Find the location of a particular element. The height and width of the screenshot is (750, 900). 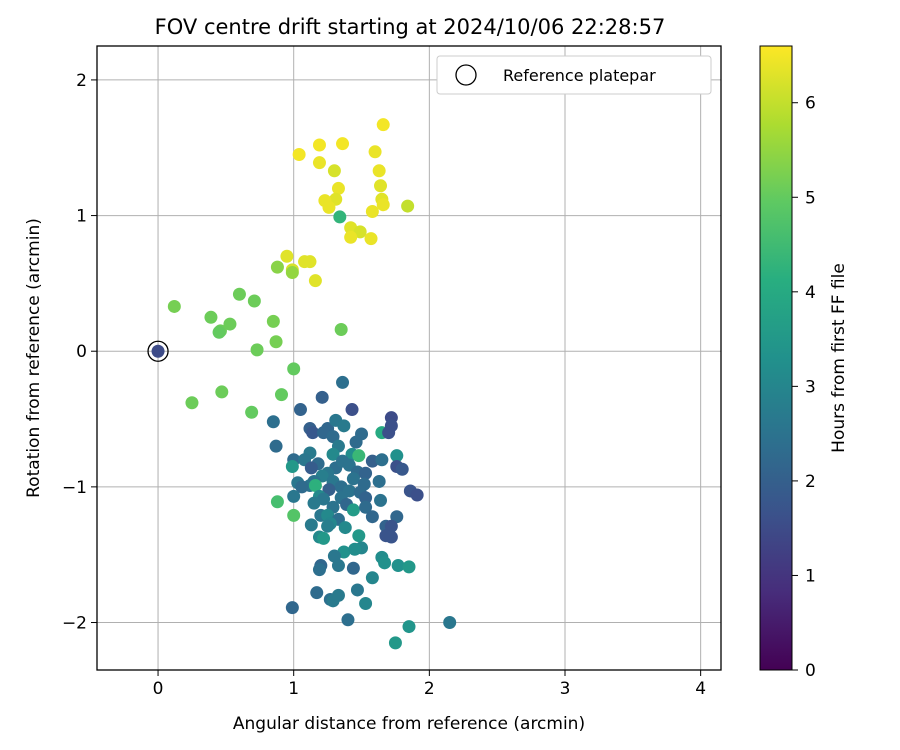

y-axis-label: Rotation from reference (arcmin) is located at coordinates (34, 358).